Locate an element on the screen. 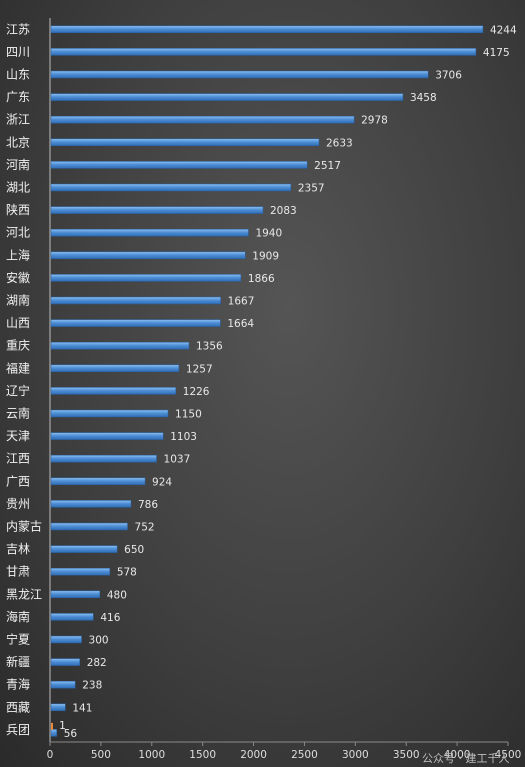 The height and width of the screenshot is (767, 525). value-label: 141 is located at coordinates (82, 708).